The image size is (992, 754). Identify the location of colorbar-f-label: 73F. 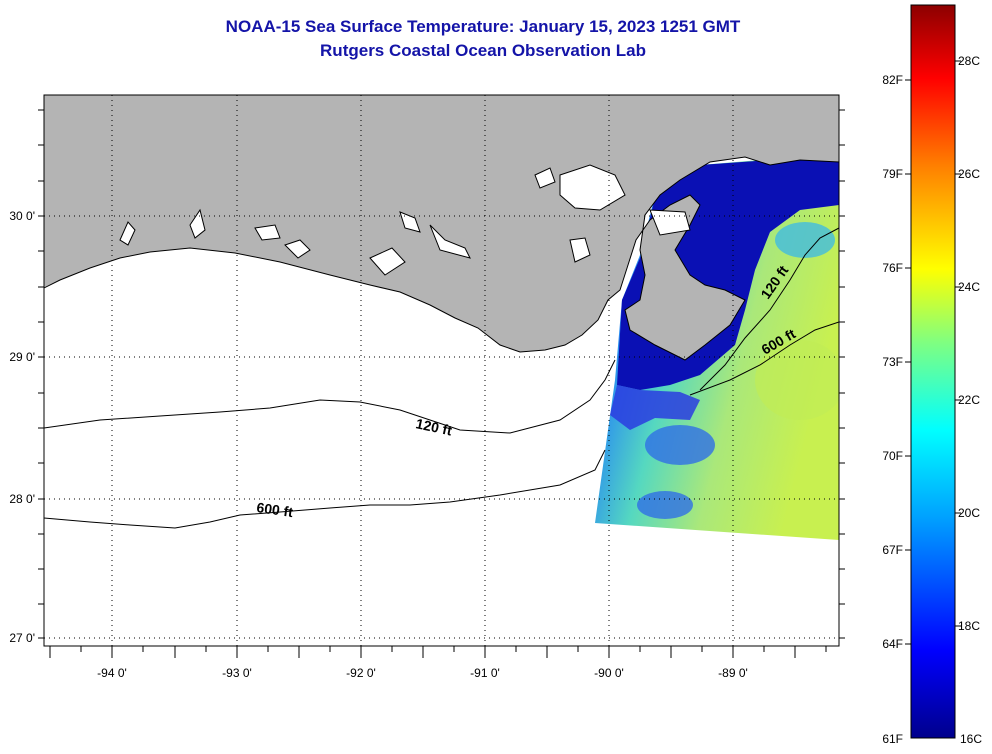
(892, 362).